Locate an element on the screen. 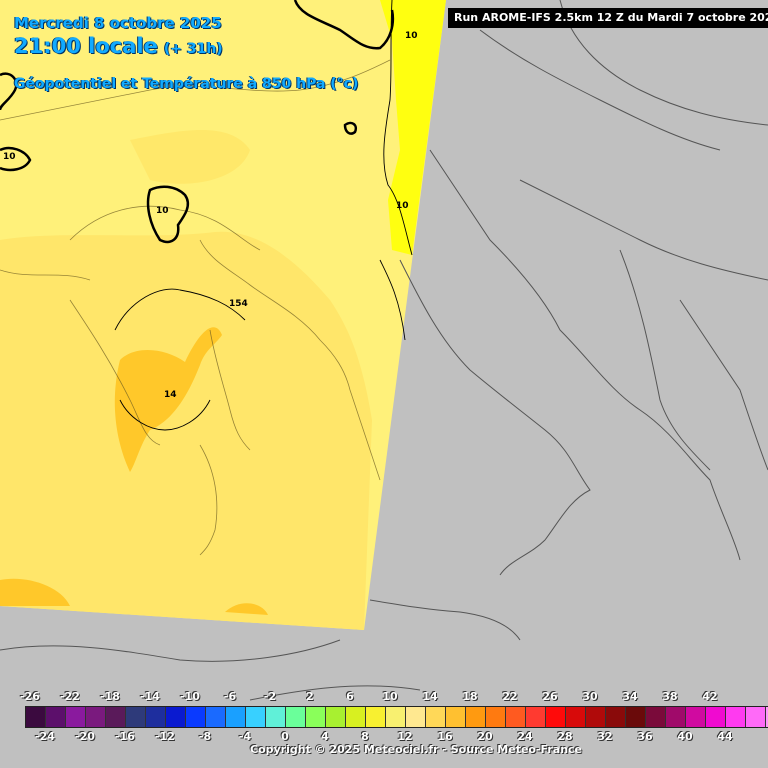 The height and width of the screenshot is (768, 768). legend-tick-top: -6 is located at coordinates (230, 696).